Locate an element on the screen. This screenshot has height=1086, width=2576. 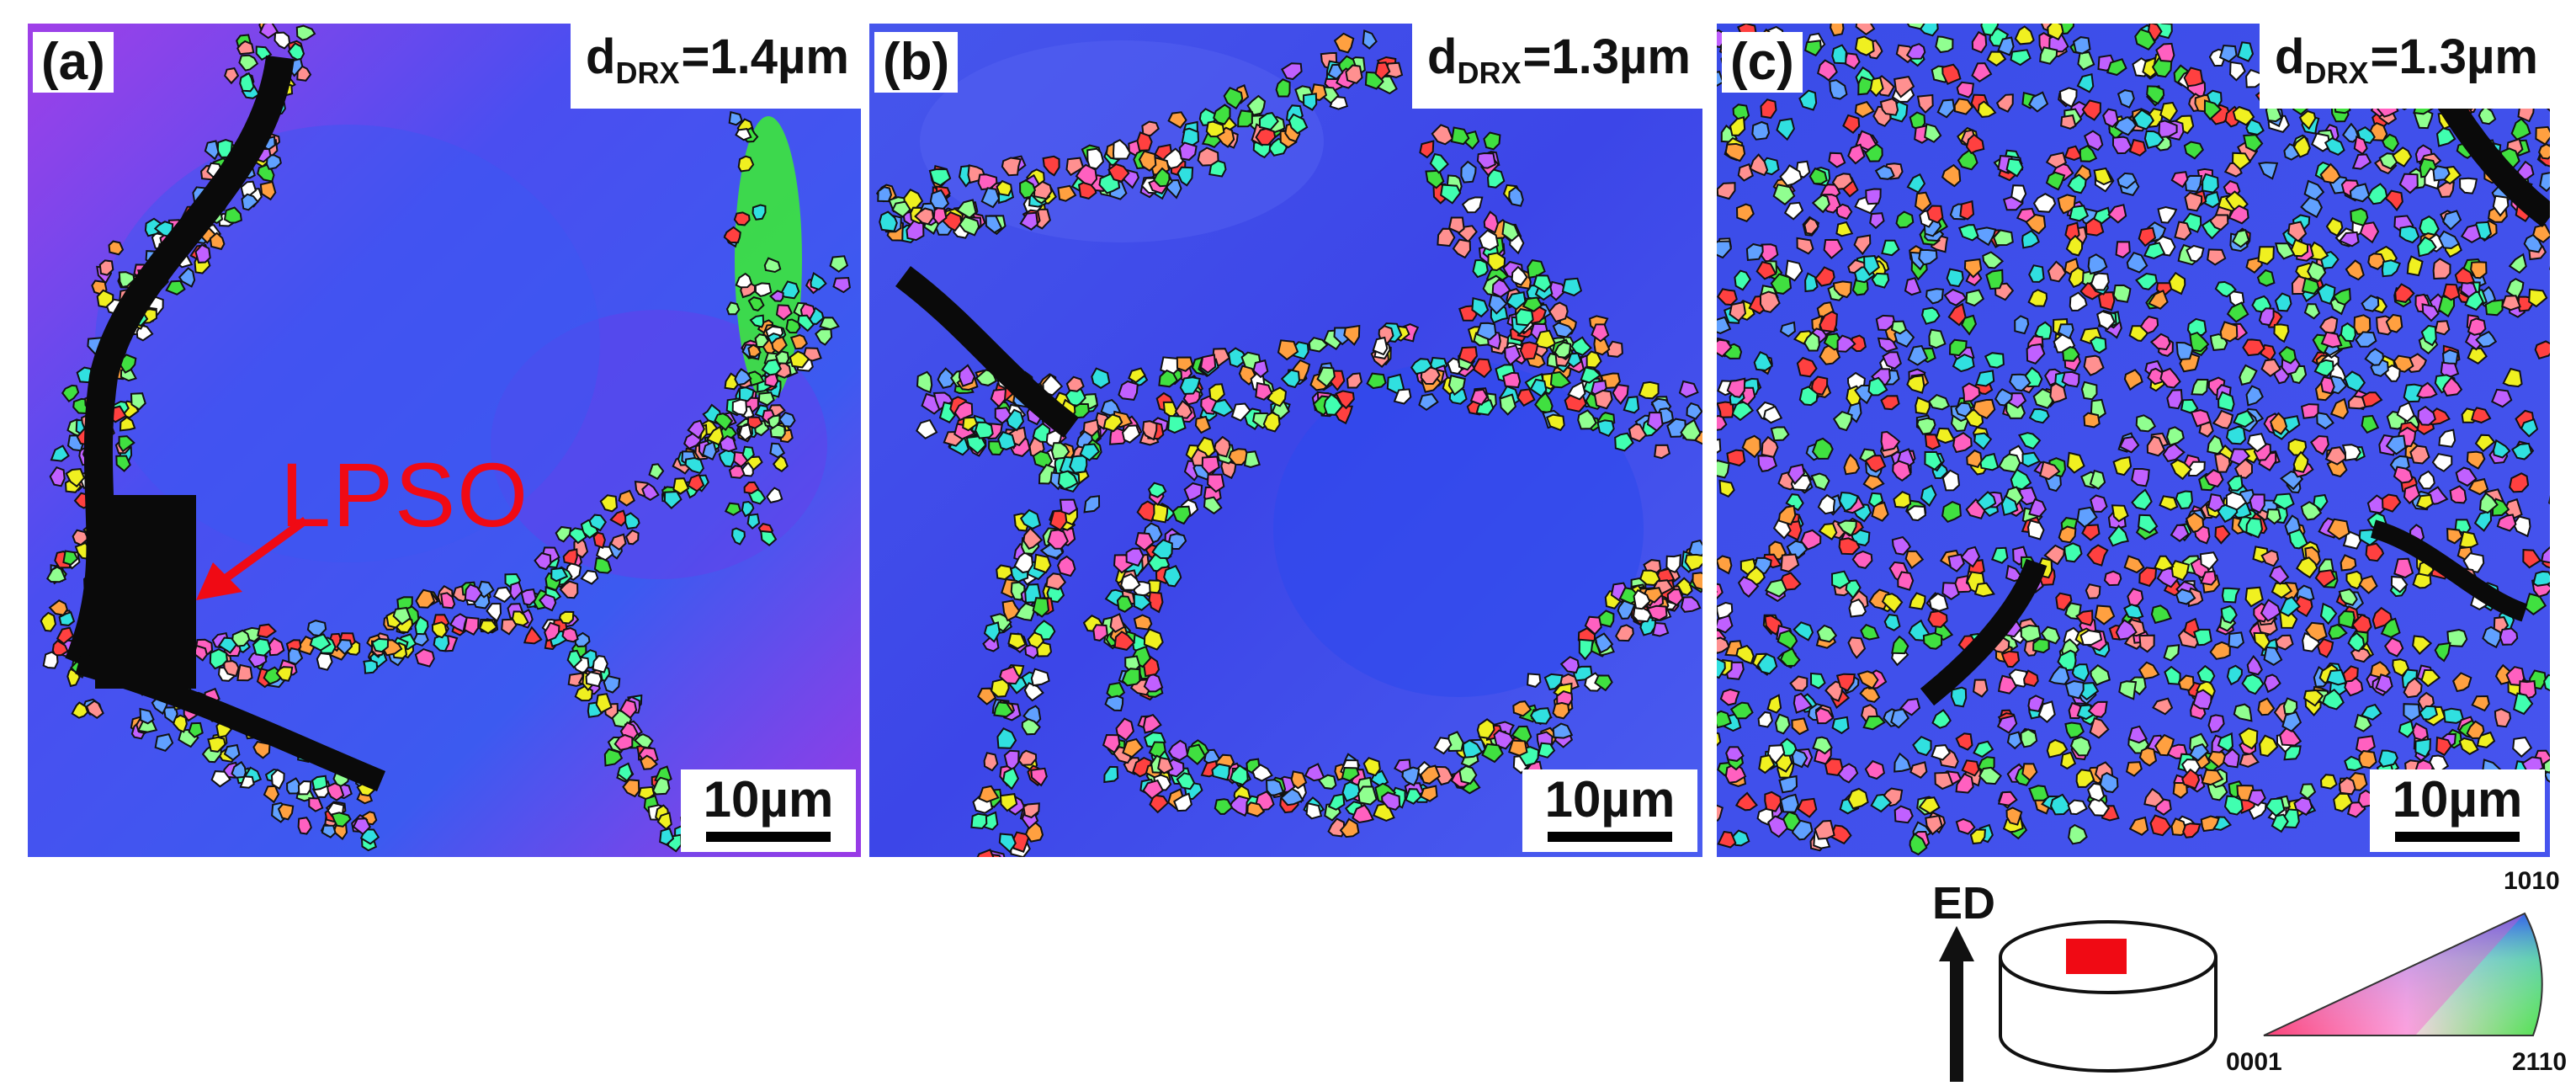
extrusion-direction-arrow-icon is located at coordinates (1957, 1006).